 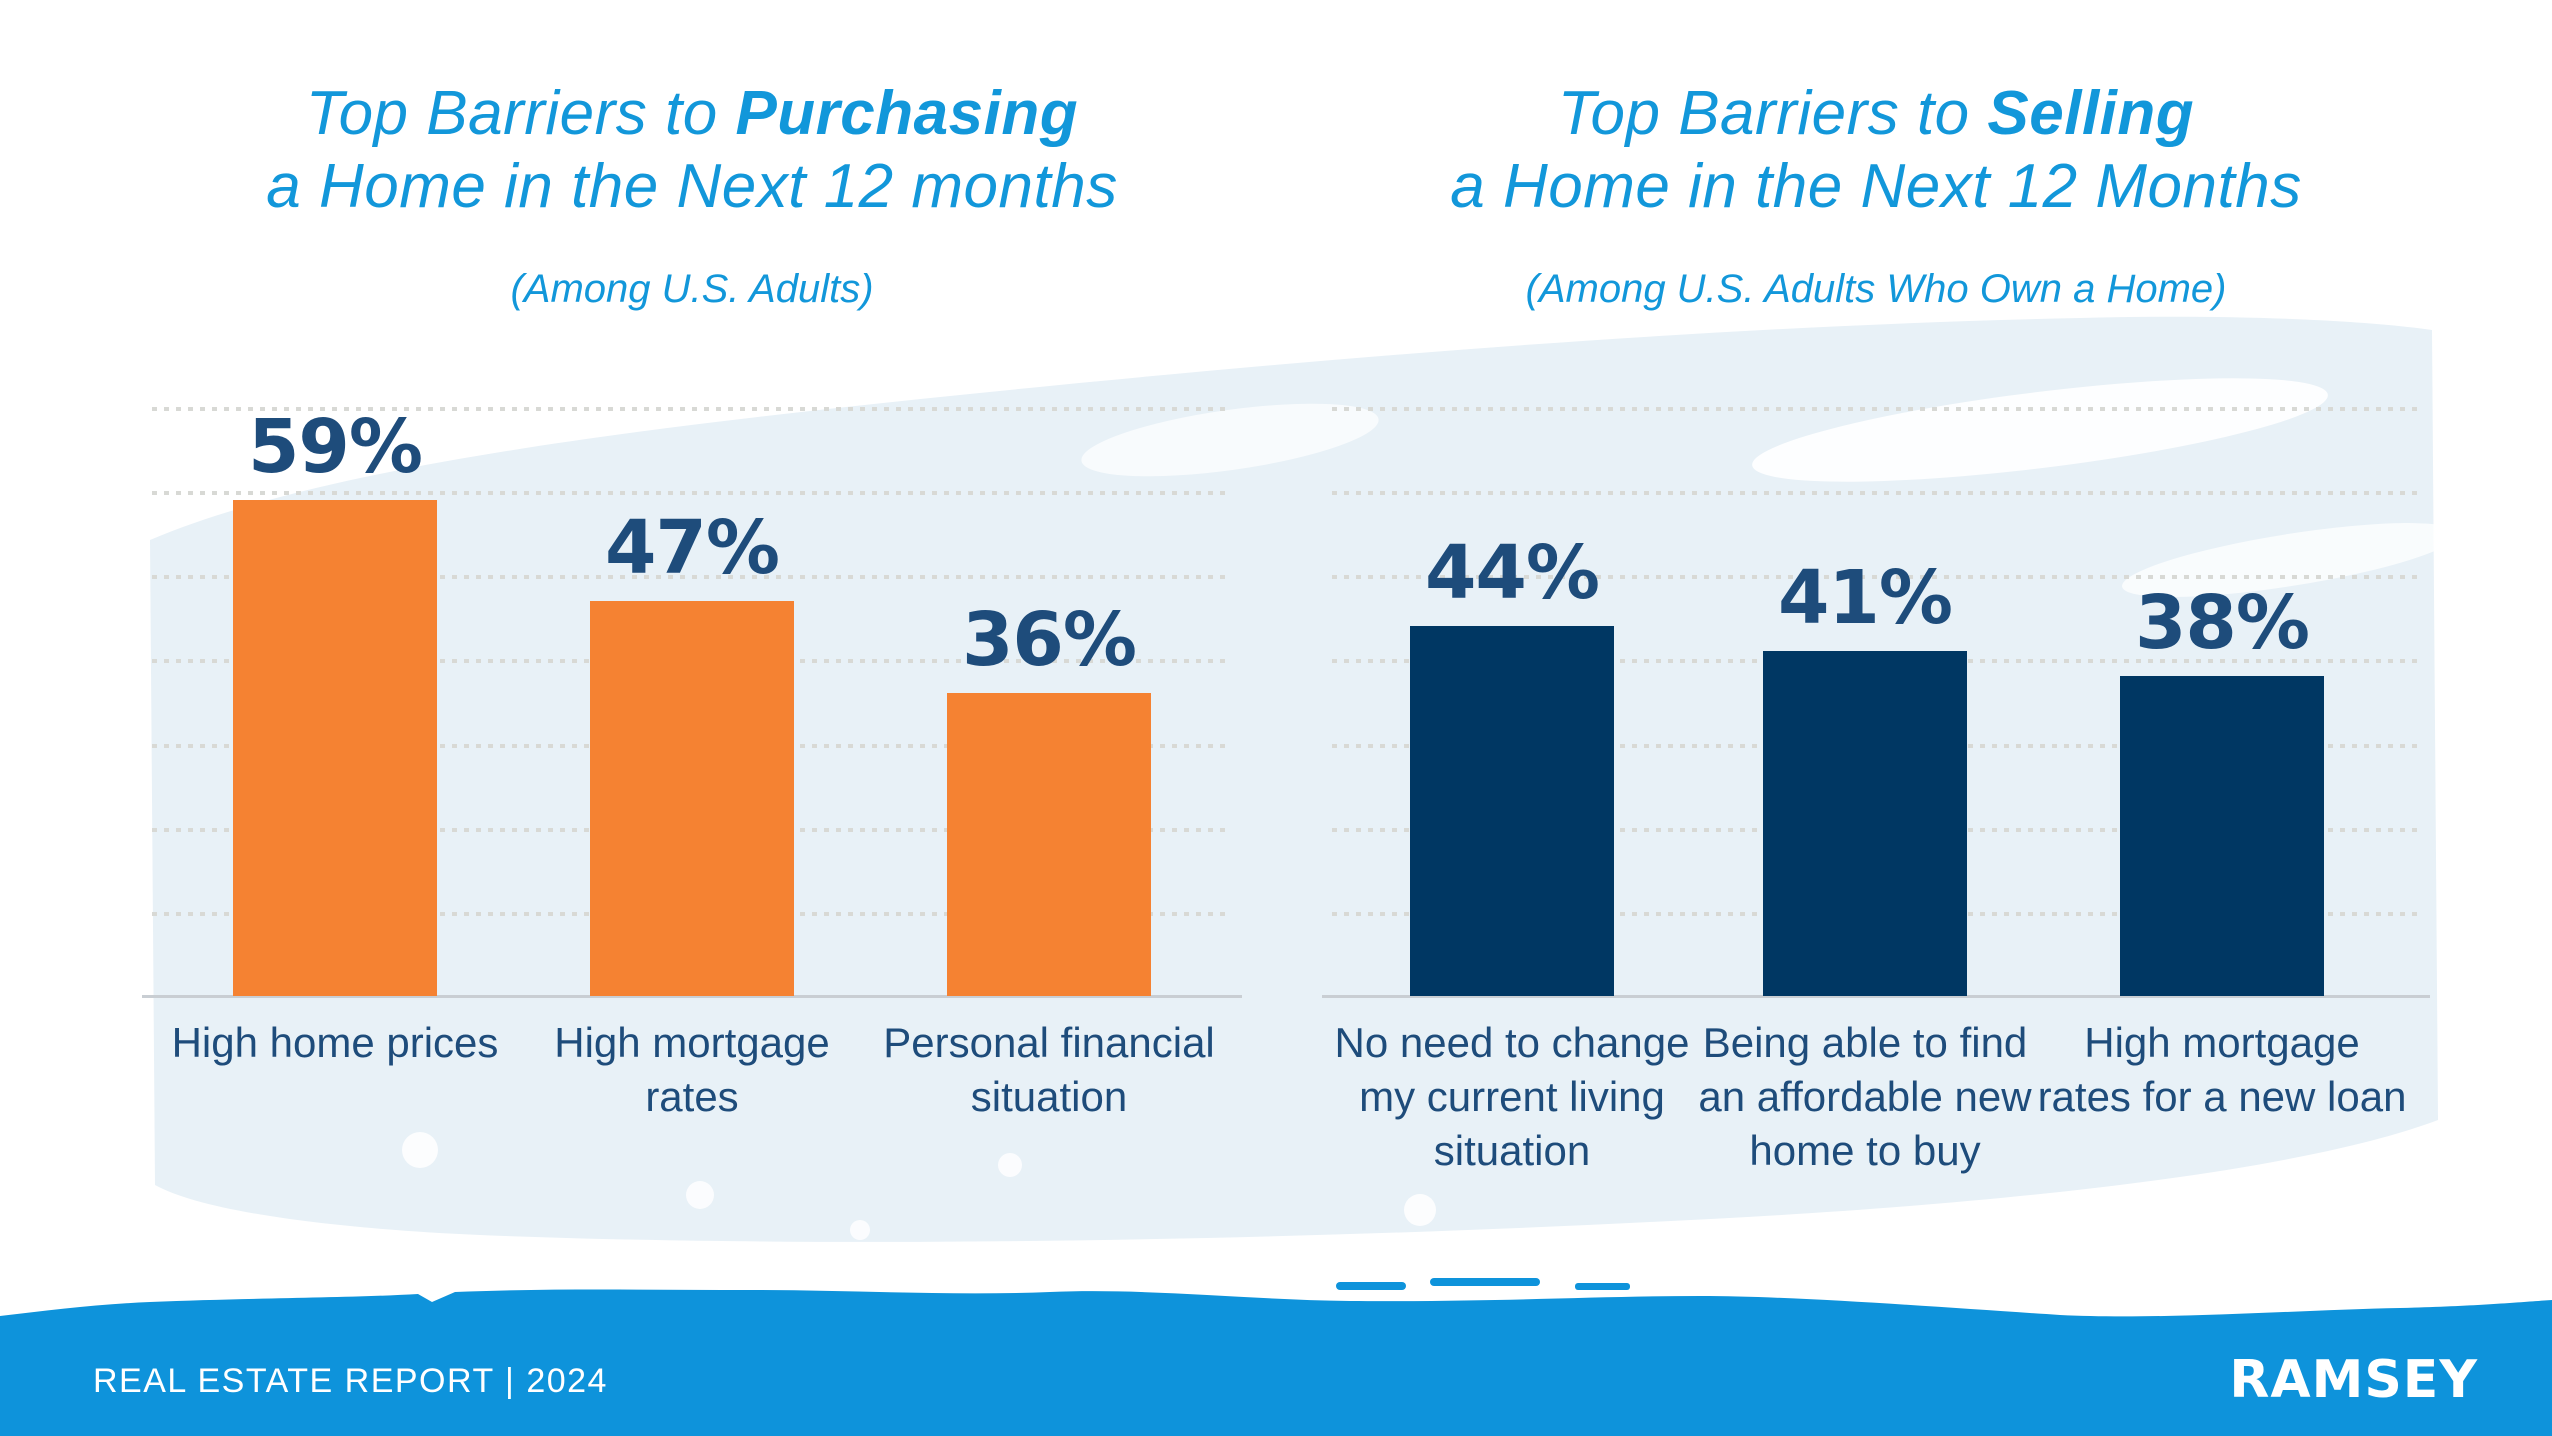 I want to click on bar: 36% Personal financial situation, so click(x=1049, y=858).